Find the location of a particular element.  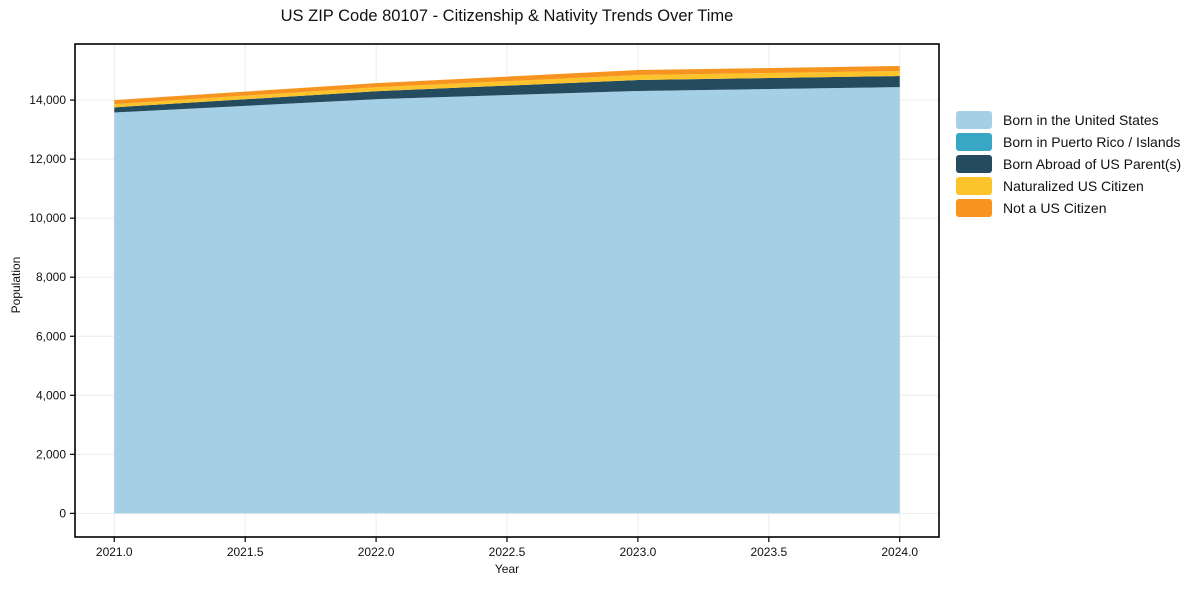

svg-text: 0 is located at coordinates (62, 513).